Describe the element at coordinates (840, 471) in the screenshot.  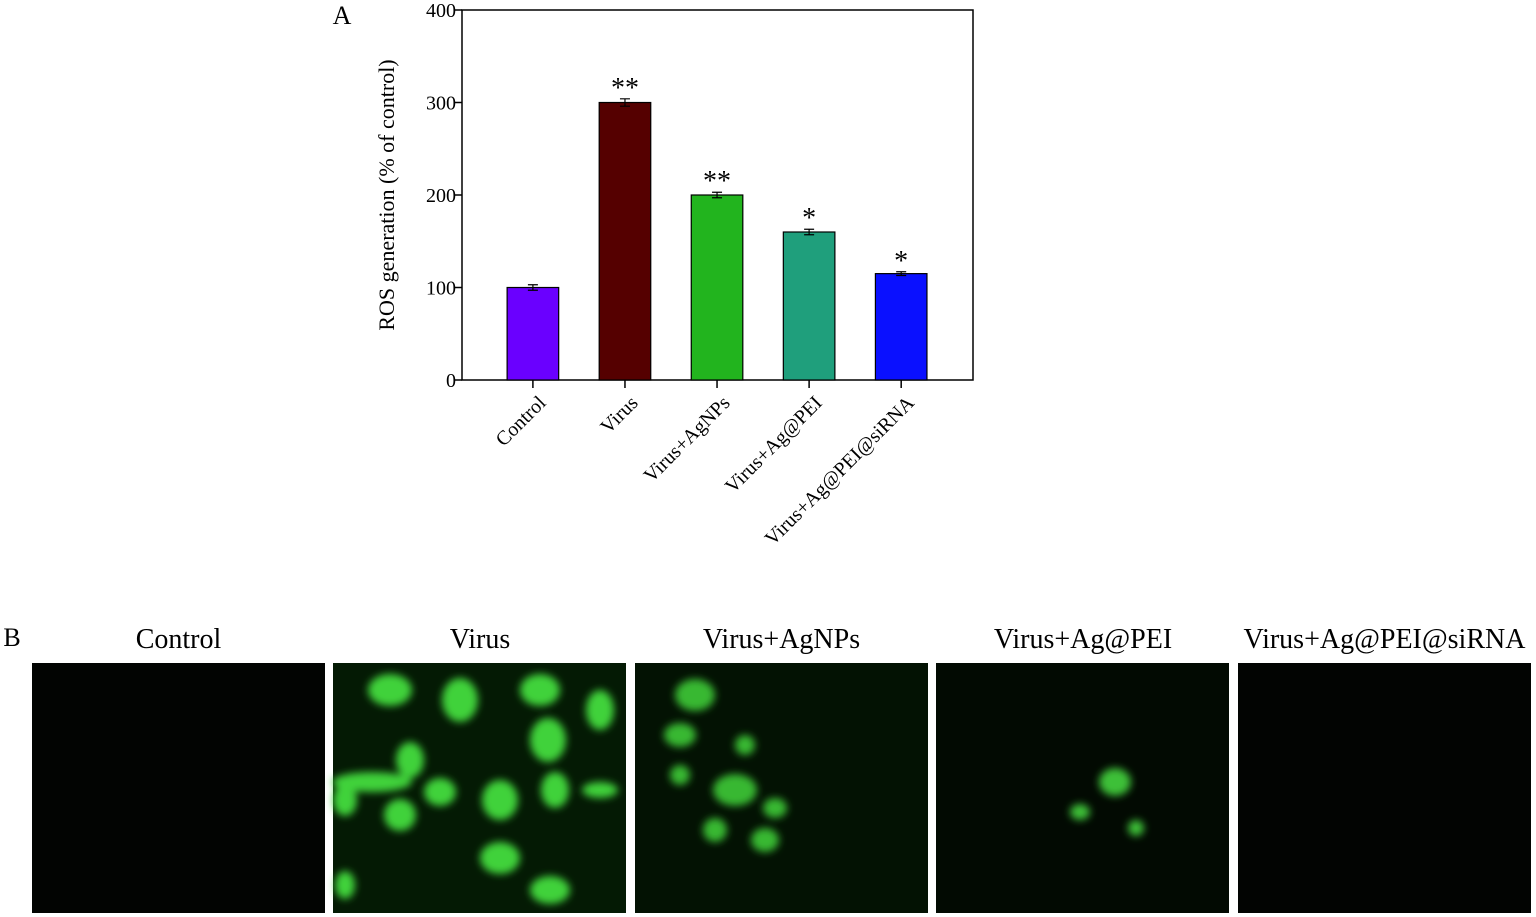
I see `x-tick-label: Virus+Ag@PEI@siRNA` at that location.